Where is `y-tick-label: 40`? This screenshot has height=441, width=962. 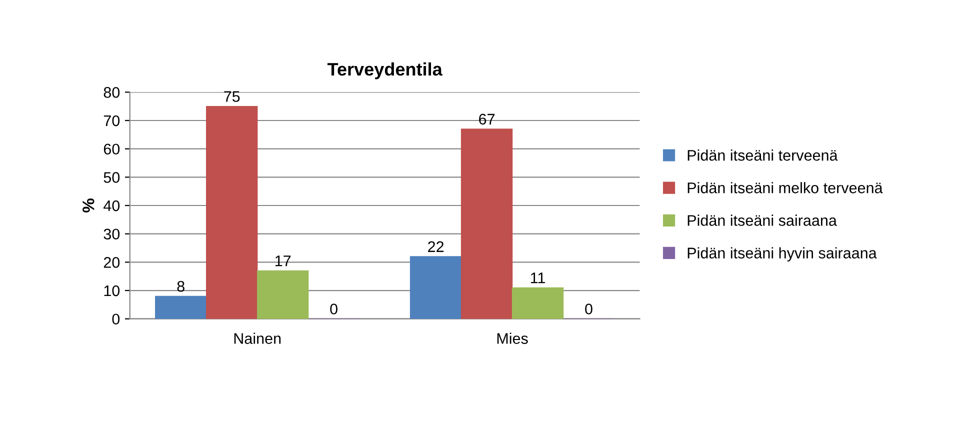 y-tick-label: 40 is located at coordinates (112, 206).